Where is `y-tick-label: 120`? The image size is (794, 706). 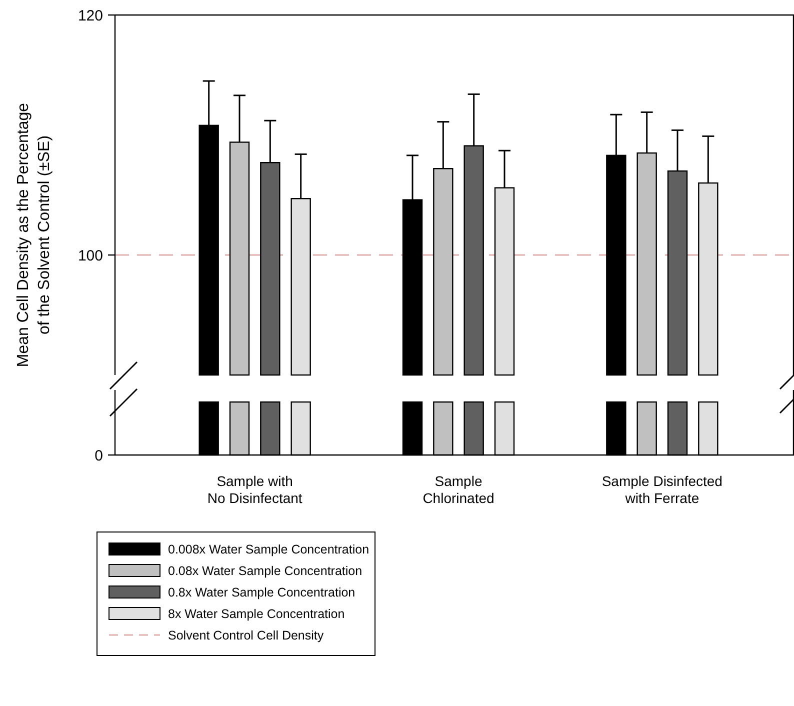
y-tick-label: 120 is located at coordinates (90, 15).